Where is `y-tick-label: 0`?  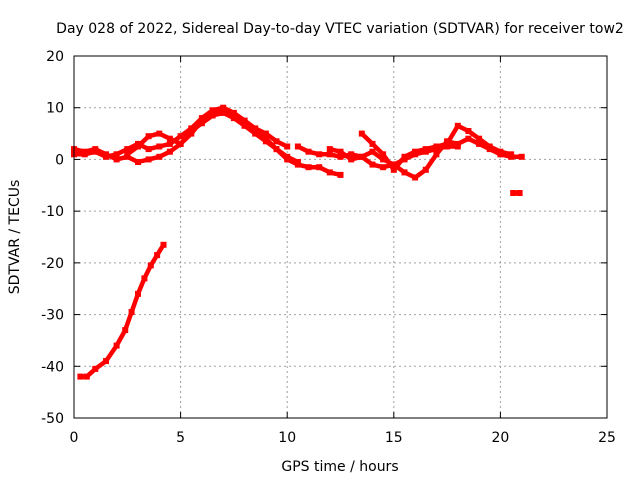
y-tick-label: 0 is located at coordinates (59, 160).